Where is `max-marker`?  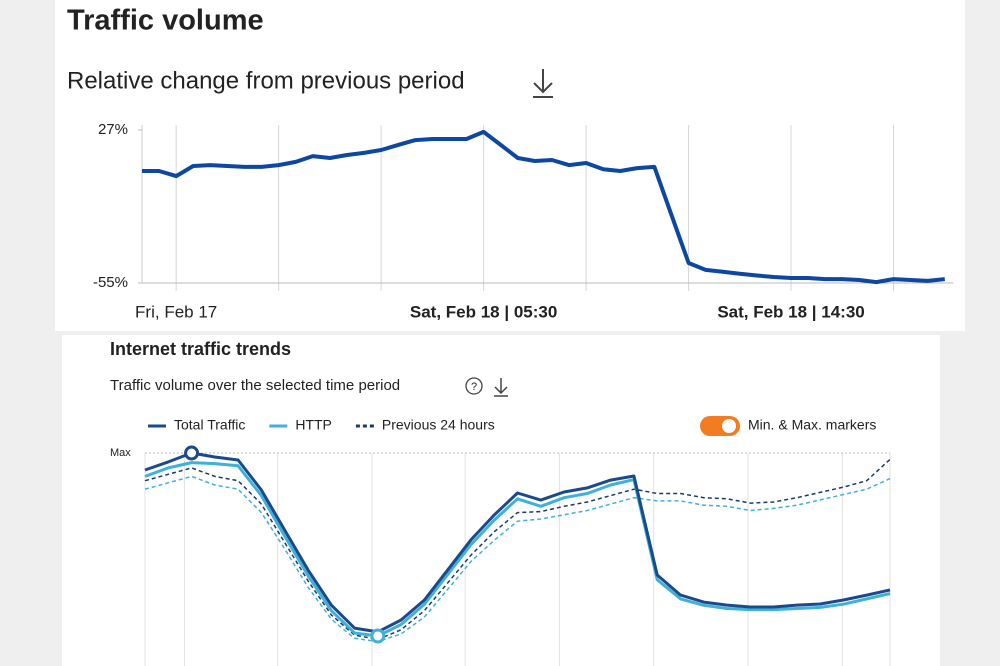 max-marker is located at coordinates (192, 453).